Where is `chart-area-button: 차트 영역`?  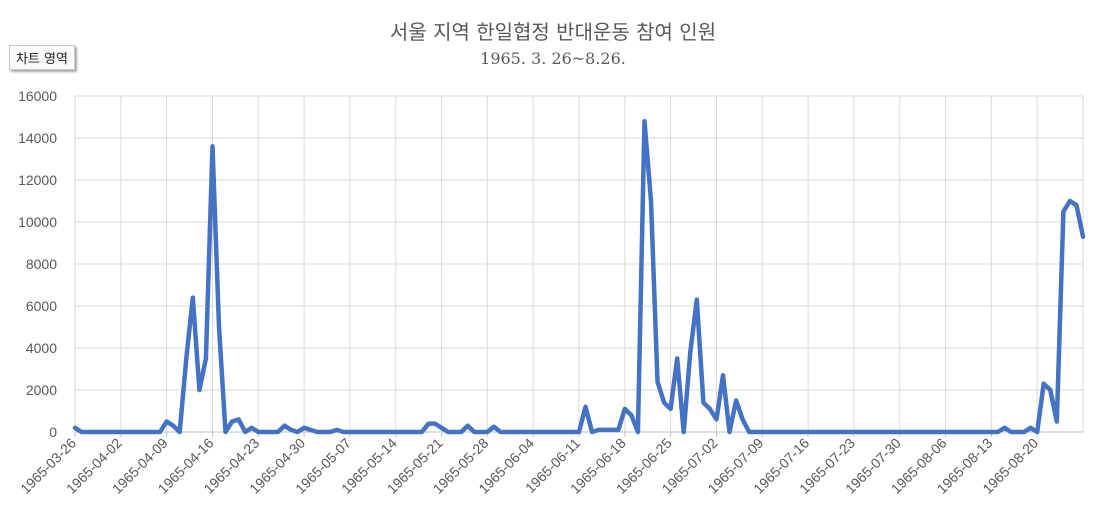 chart-area-button: 차트 영역 is located at coordinates (42, 57).